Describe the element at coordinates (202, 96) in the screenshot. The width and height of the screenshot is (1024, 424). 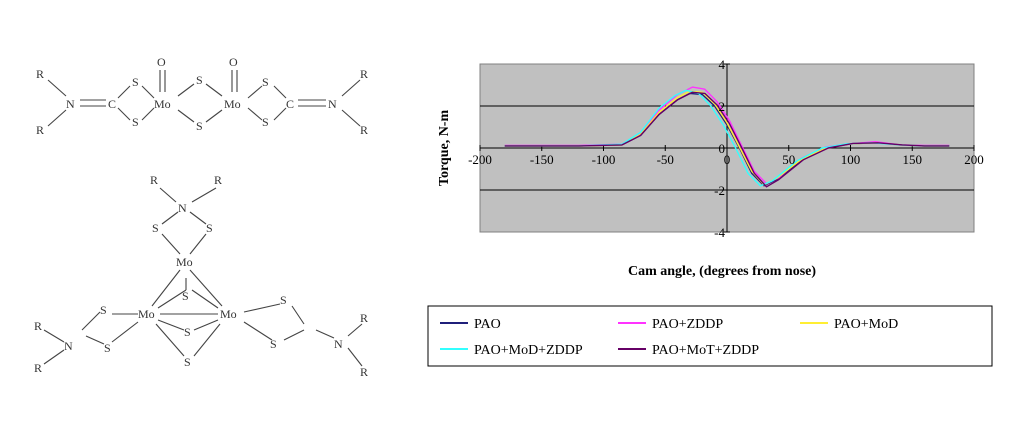
I see `dimer-structure: R N C S S Mo O S S Mo O S S C N R R R` at that location.